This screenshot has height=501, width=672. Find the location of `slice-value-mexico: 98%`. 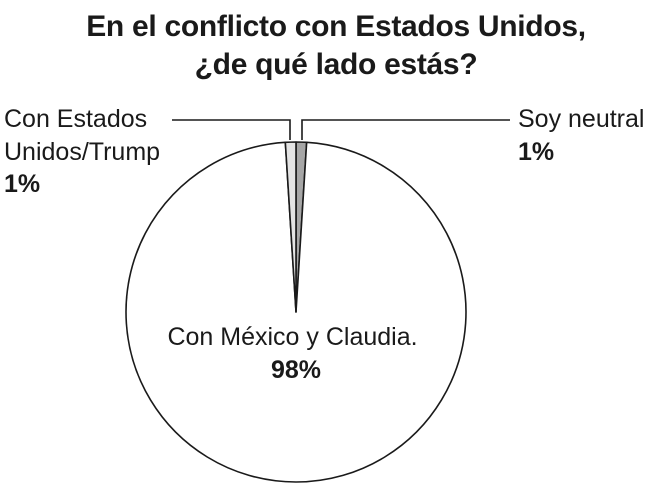

slice-value-mexico: 98% is located at coordinates (296, 370).